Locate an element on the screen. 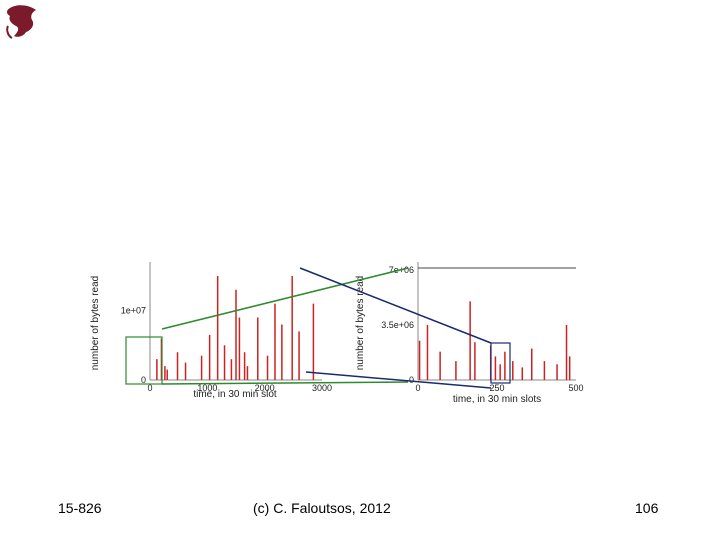  right-x-tick-label: 250 is located at coordinates (496, 388).